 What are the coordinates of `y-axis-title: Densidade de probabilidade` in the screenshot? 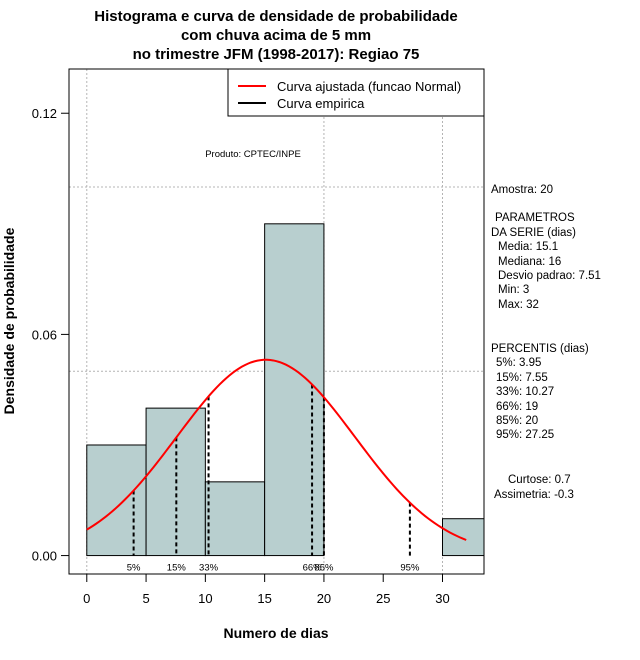 It's located at (9, 320).